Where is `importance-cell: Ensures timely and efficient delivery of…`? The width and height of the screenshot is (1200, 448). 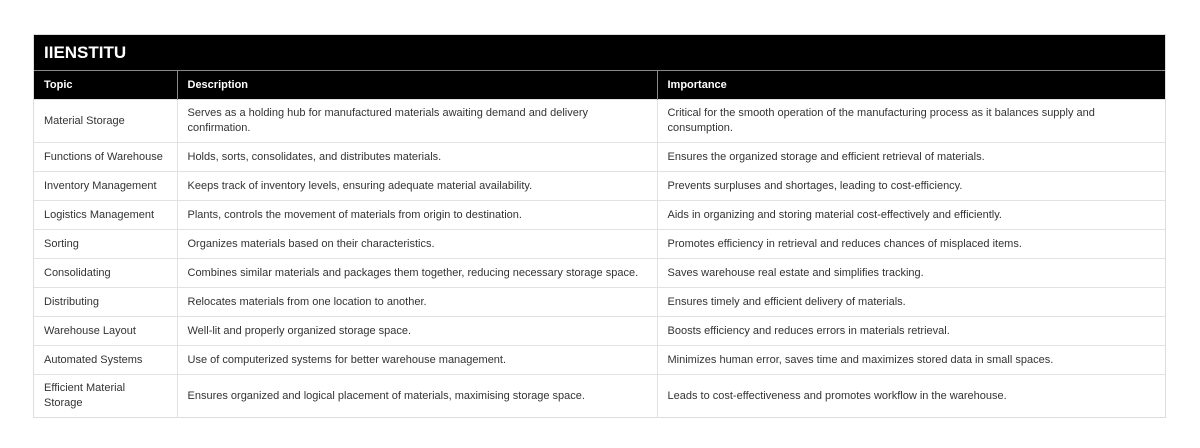
importance-cell: Ensures timely and efficient delivery of… is located at coordinates (910, 302).